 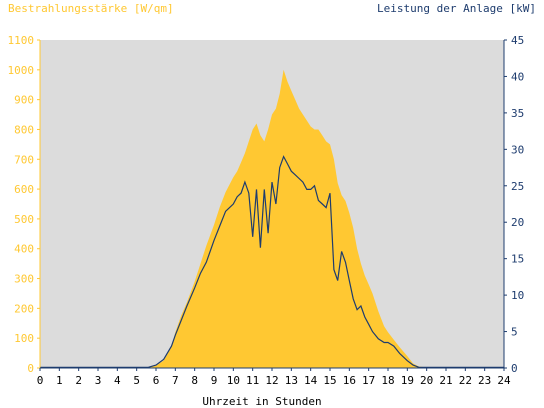 I want to click on y-tick-right-label: 40, so click(x=517, y=76).